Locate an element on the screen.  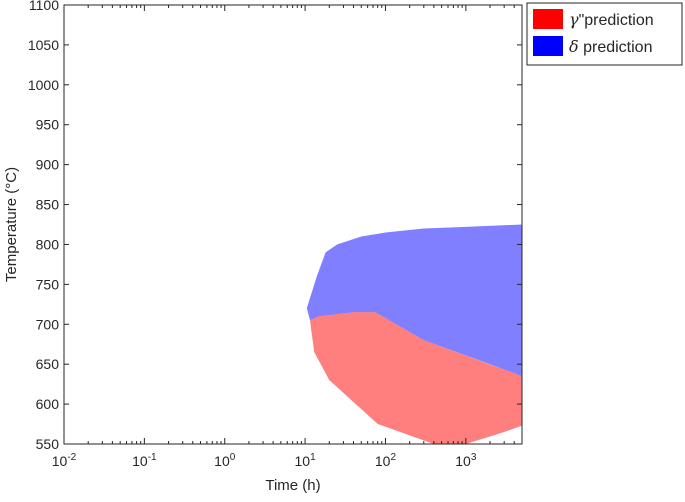
series-area-delta is located at coordinates (414, 300).